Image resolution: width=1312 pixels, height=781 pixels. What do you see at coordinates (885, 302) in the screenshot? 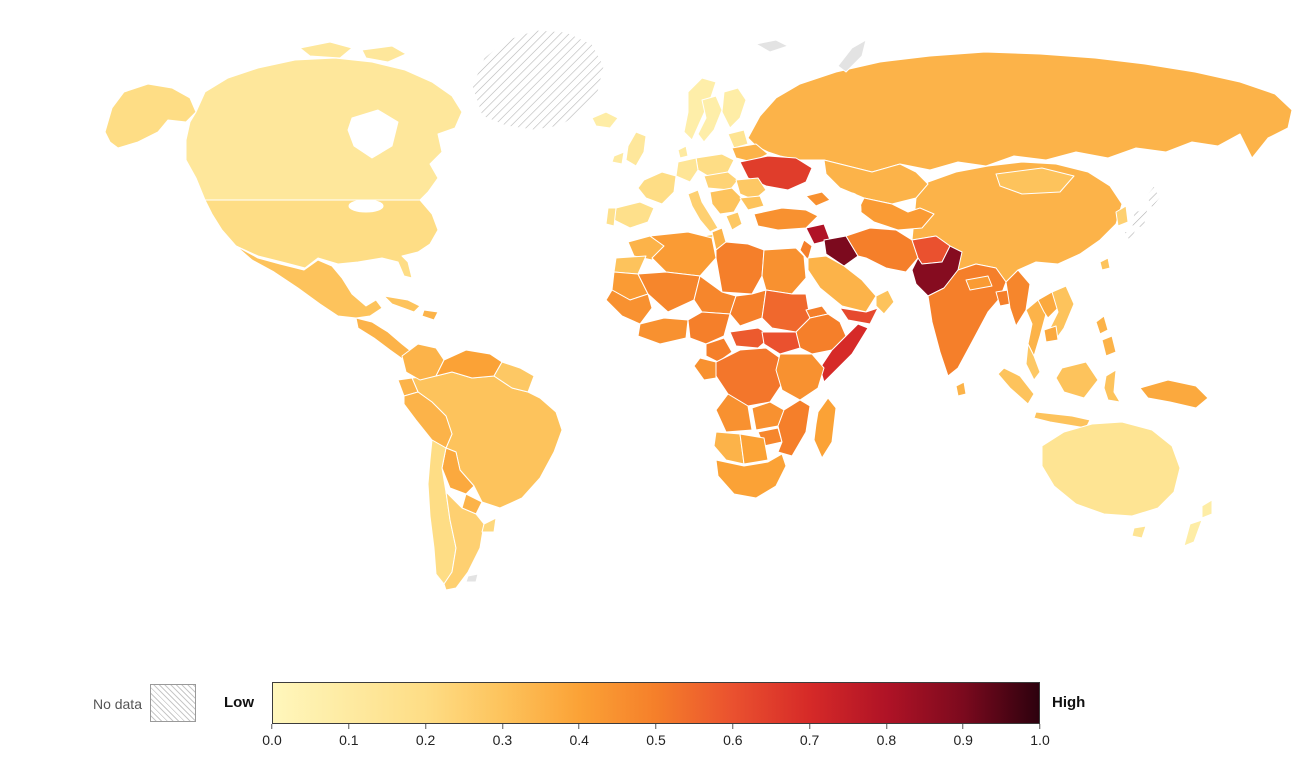
I see `region-oman` at bounding box center [885, 302].